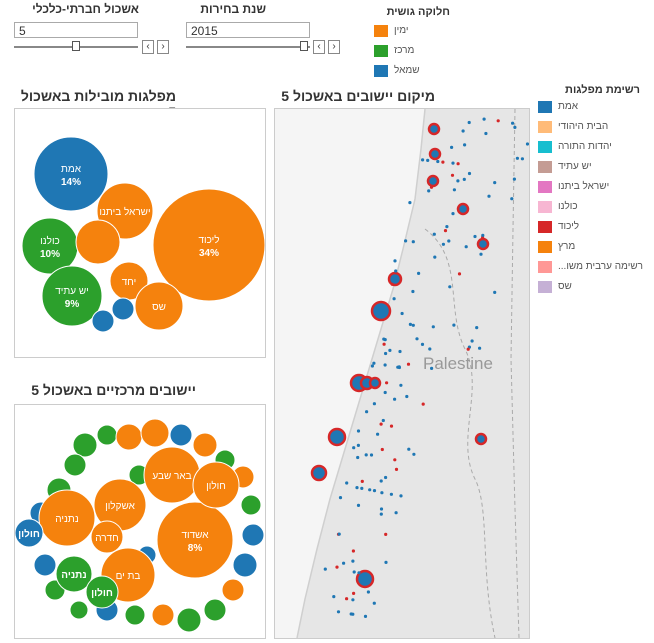 The width and height of the screenshot is (654, 643). What do you see at coordinates (593, 227) in the screenshot?
I see `party-legend-item: ליכוד` at bounding box center [593, 227].